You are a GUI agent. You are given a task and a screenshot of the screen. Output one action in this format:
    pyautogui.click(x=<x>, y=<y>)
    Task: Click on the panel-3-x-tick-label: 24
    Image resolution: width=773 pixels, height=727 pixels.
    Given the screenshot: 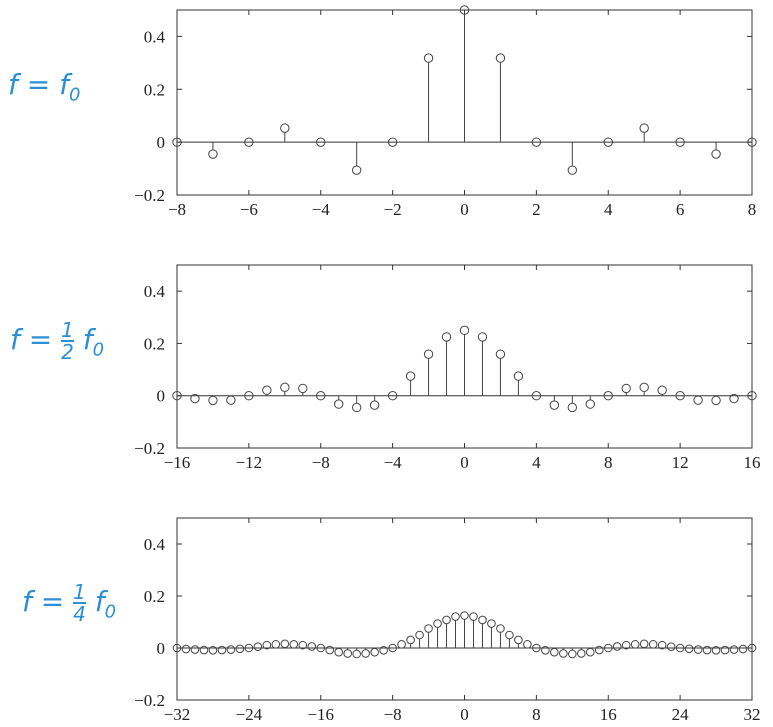 What is the action you would take?
    pyautogui.click(x=681, y=714)
    